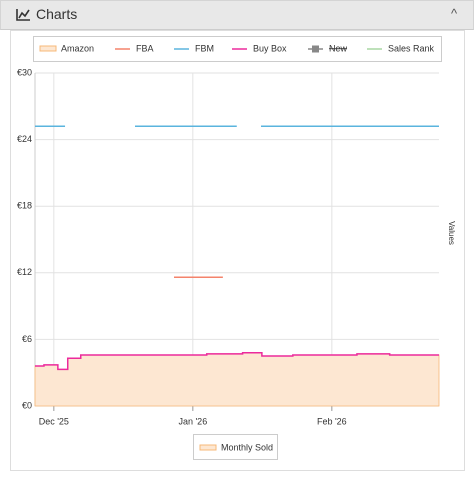  What do you see at coordinates (27, 339) in the screenshot?
I see `y-tick-label: €6` at bounding box center [27, 339].